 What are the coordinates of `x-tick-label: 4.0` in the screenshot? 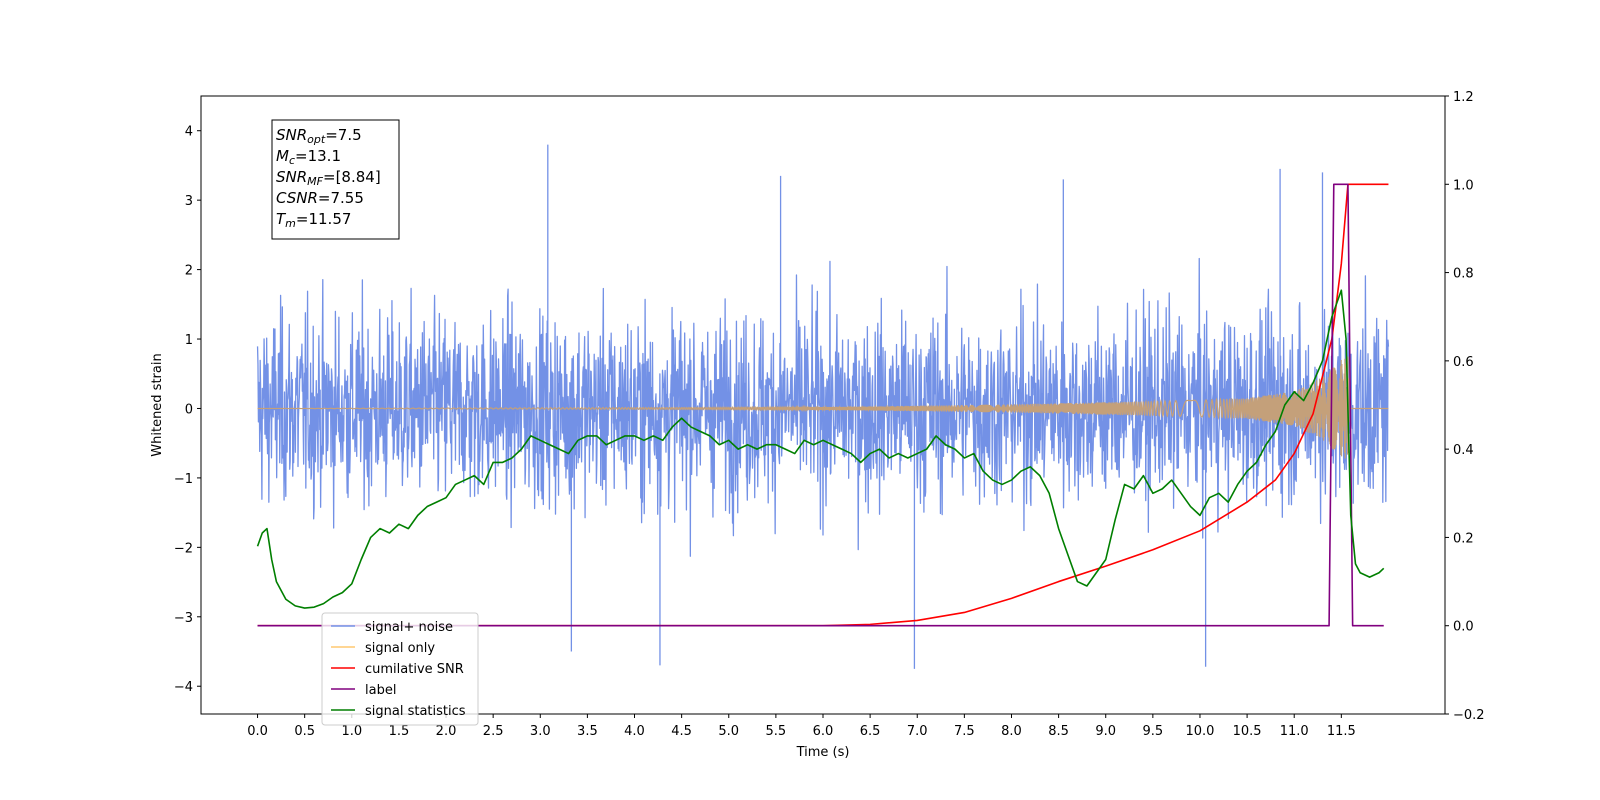 It's located at (634, 731).